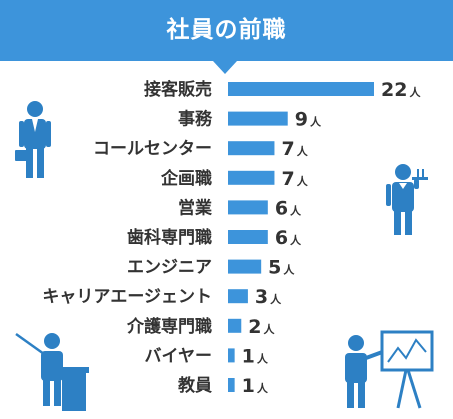 This screenshot has width=453, height=419. What do you see at coordinates (186, 178) in the screenshot?
I see `category-label: 企画職` at bounding box center [186, 178].